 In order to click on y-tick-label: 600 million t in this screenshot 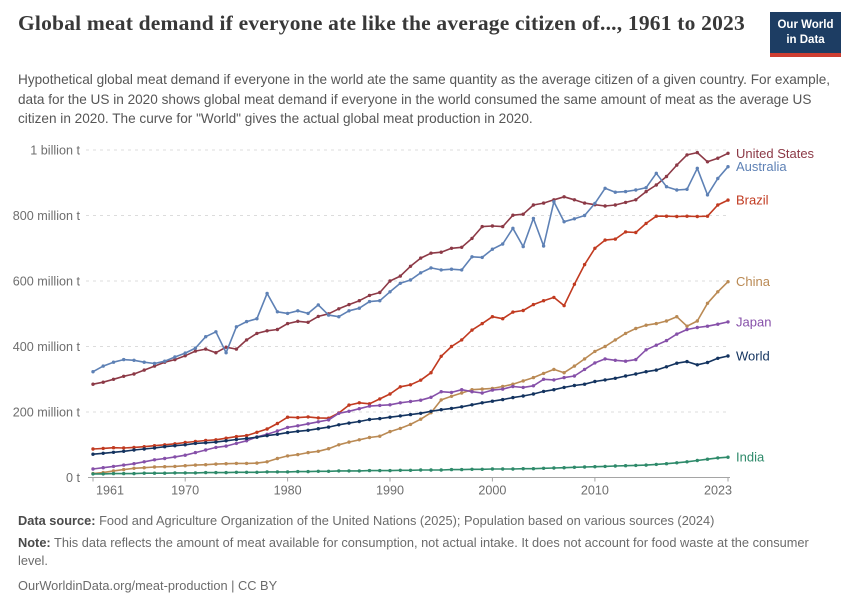, I will do `click(47, 282)`.